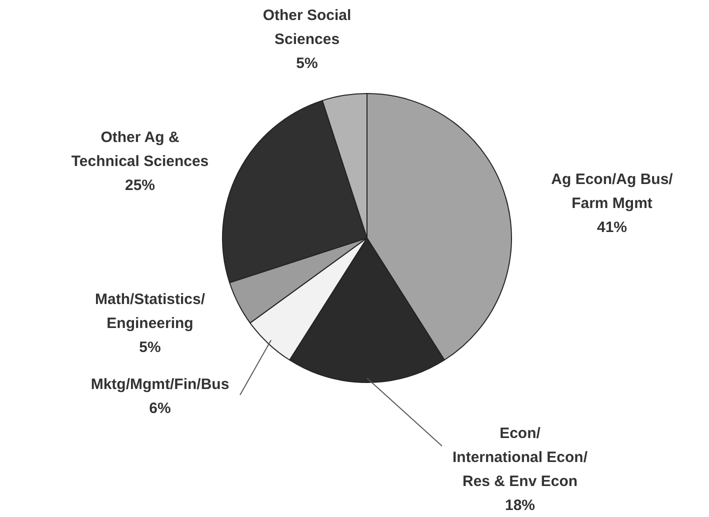 The height and width of the screenshot is (517, 709). Describe the element at coordinates (160, 409) in the screenshot. I see `data-label: 6%` at that location.